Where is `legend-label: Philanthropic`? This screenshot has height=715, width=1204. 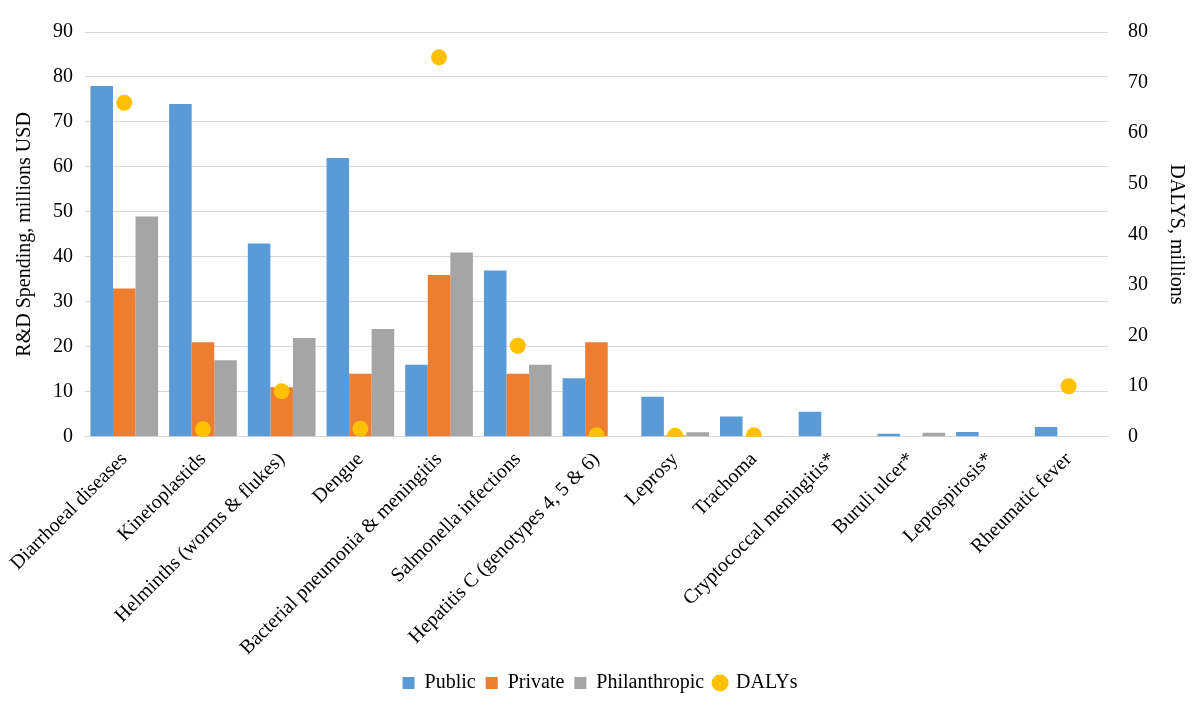 legend-label: Philanthropic is located at coordinates (650, 682).